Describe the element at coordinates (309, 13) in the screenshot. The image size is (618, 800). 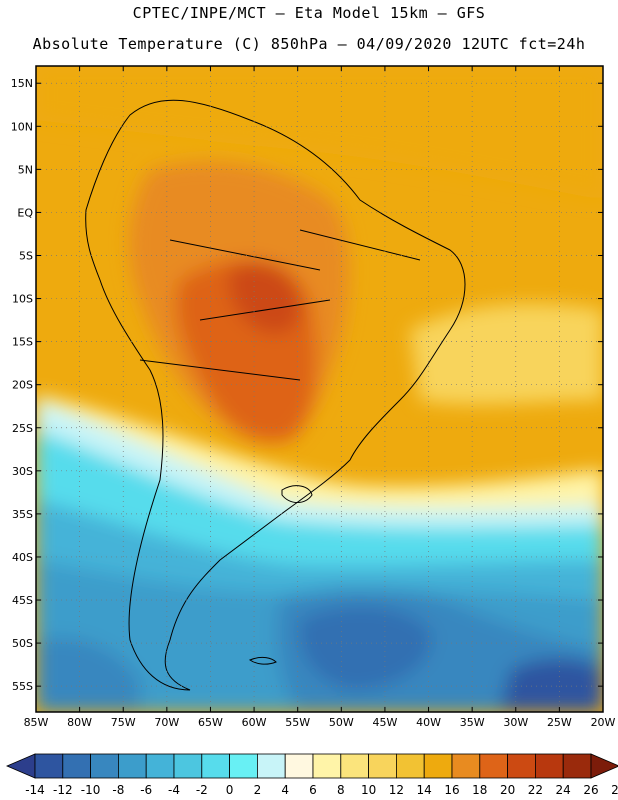
I see `chart-title-line-1: CPTEC/INPE/MCT – Eta Model 15km – GFS` at that location.